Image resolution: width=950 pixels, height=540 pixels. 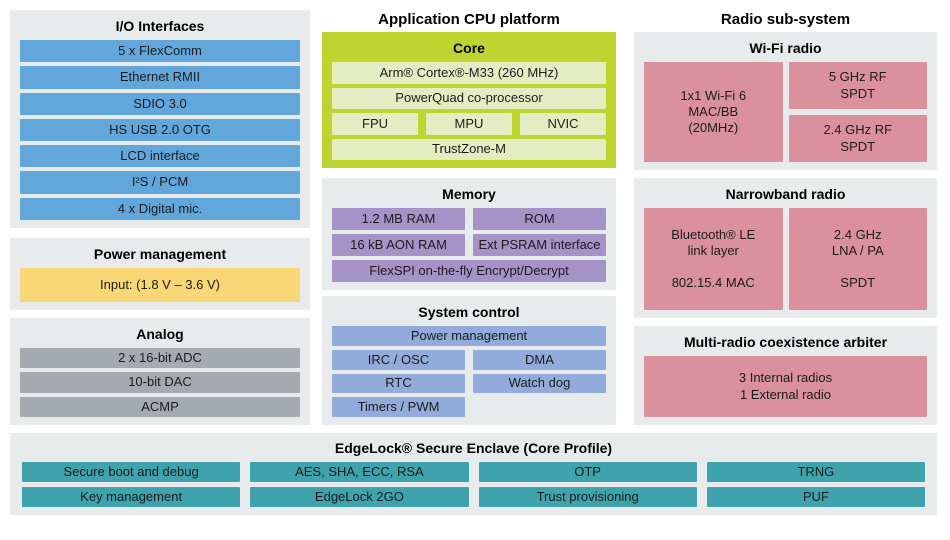 I want to click on io-block-sdio: SDIO 3.0, so click(x=160, y=103).